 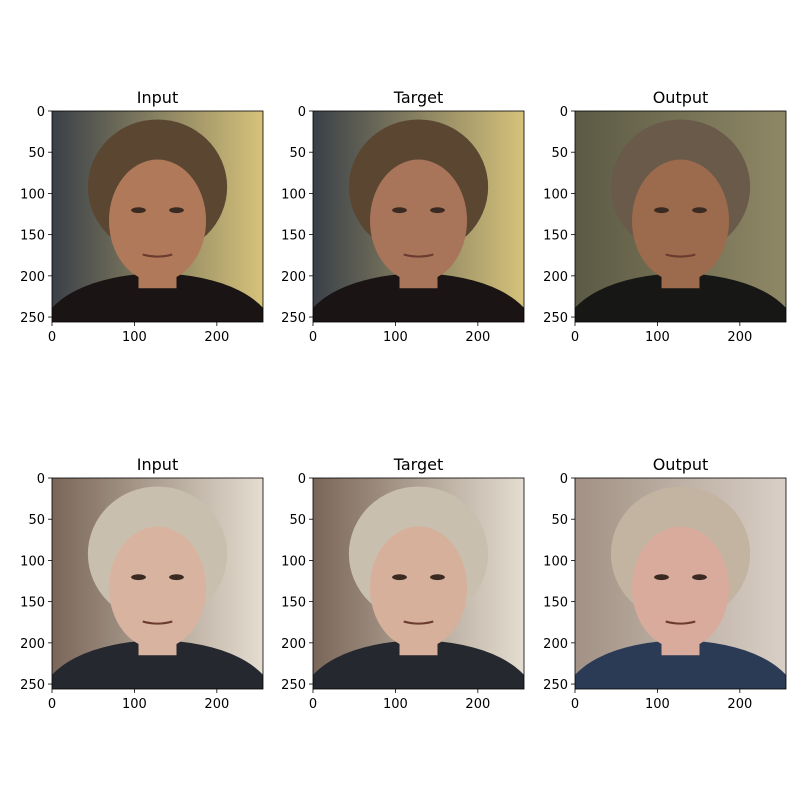 I want to click on photo-older-man-target, so click(x=418, y=583).